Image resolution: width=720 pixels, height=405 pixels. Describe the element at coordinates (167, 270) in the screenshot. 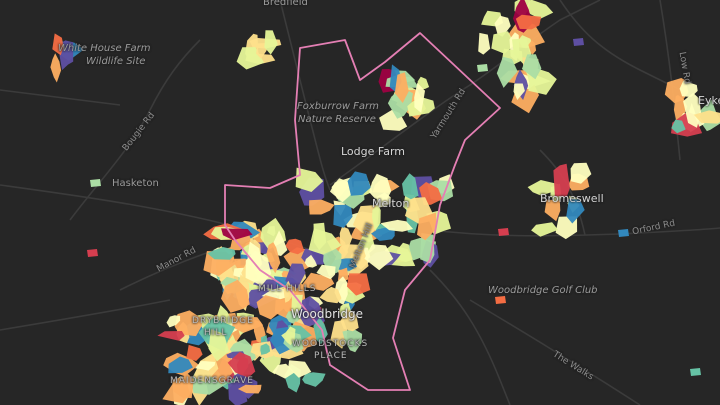

I see `road-manor` at that location.